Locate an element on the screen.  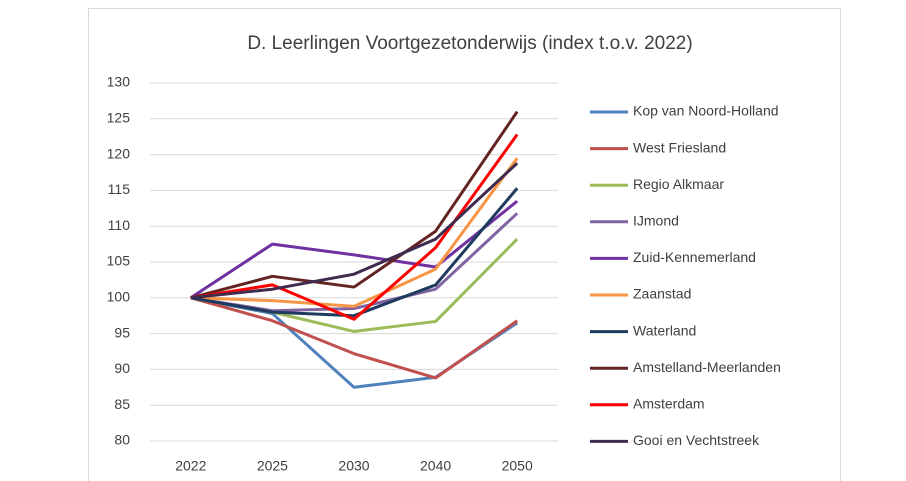
y-tick-label: 115 is located at coordinates (119, 189).